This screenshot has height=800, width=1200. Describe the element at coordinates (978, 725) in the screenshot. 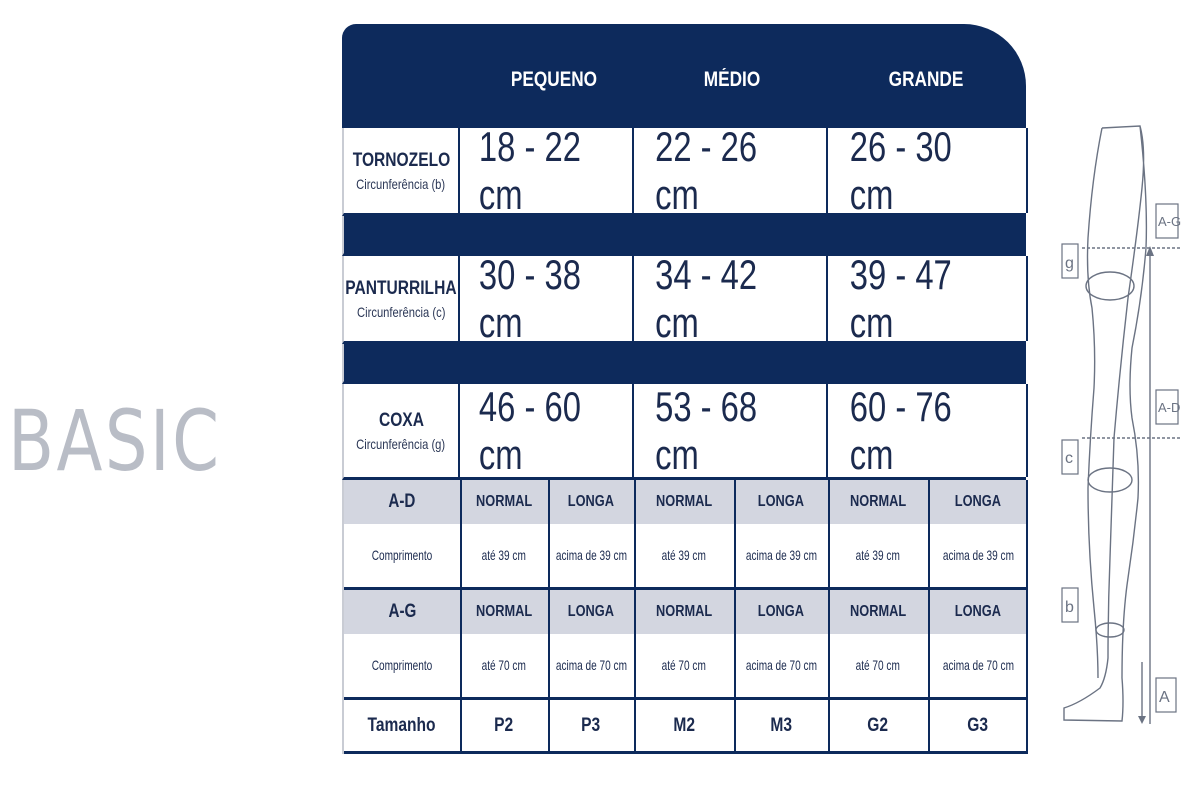

I see `size-code: G3` at that location.